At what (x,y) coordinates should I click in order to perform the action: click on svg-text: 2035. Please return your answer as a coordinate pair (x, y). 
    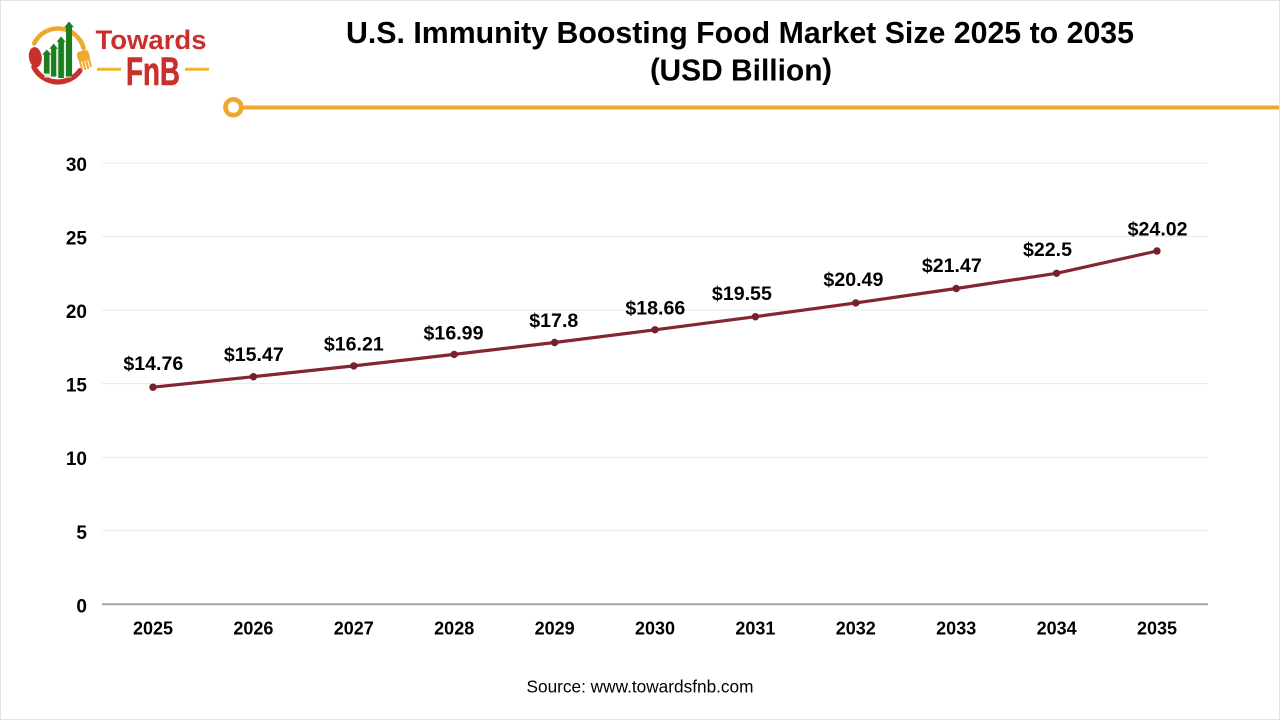
    Looking at the image, I should click on (1157, 629).